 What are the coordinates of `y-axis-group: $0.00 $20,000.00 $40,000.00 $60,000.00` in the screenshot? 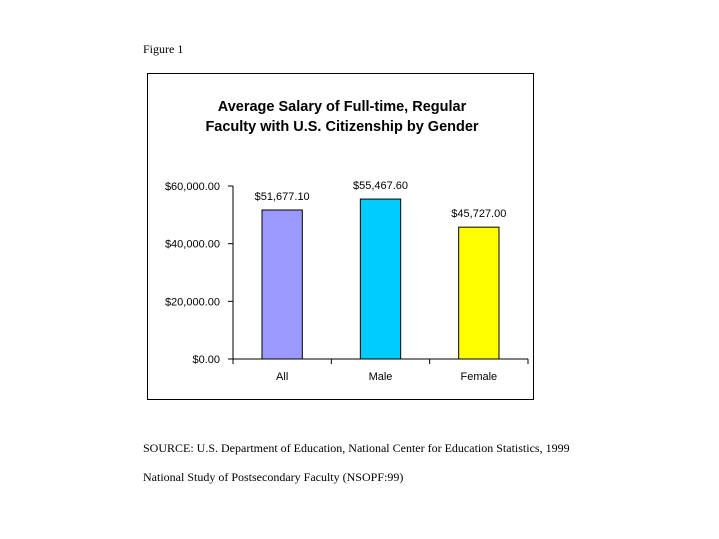 It's located at (199, 273).